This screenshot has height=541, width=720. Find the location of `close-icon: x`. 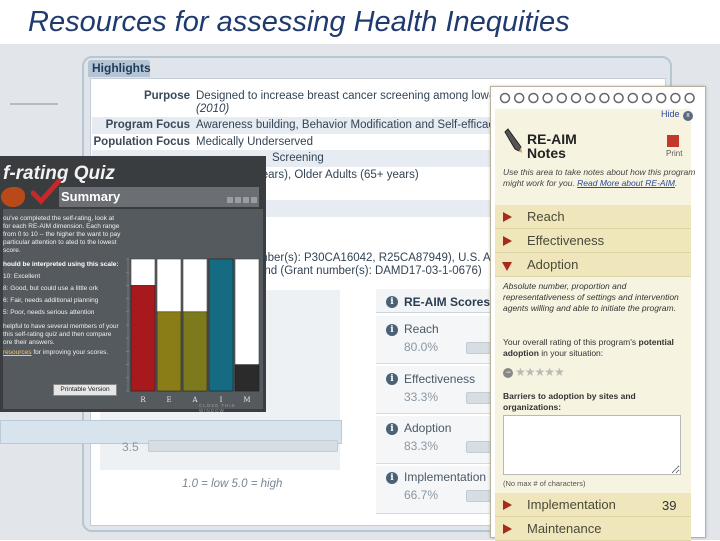

close-icon: x is located at coordinates (688, 116).